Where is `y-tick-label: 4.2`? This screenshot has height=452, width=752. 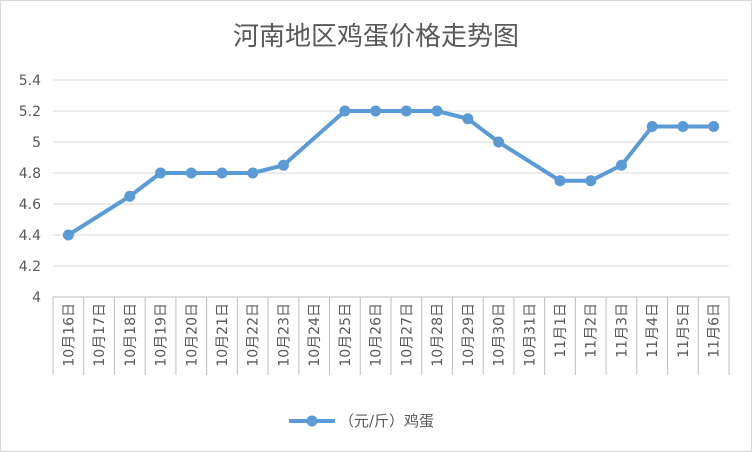
y-tick-label: 4.2 is located at coordinates (30, 267).